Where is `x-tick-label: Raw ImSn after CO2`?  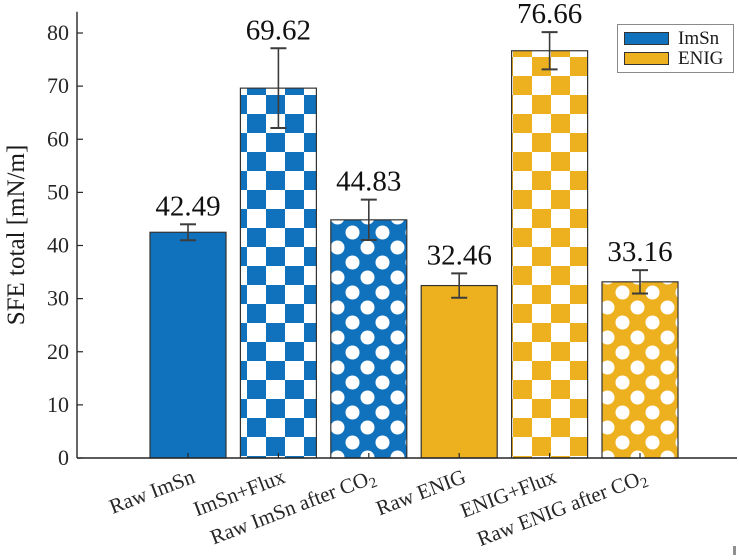
x-tick-label: Raw ImSn after CO2 is located at coordinates (293, 508).